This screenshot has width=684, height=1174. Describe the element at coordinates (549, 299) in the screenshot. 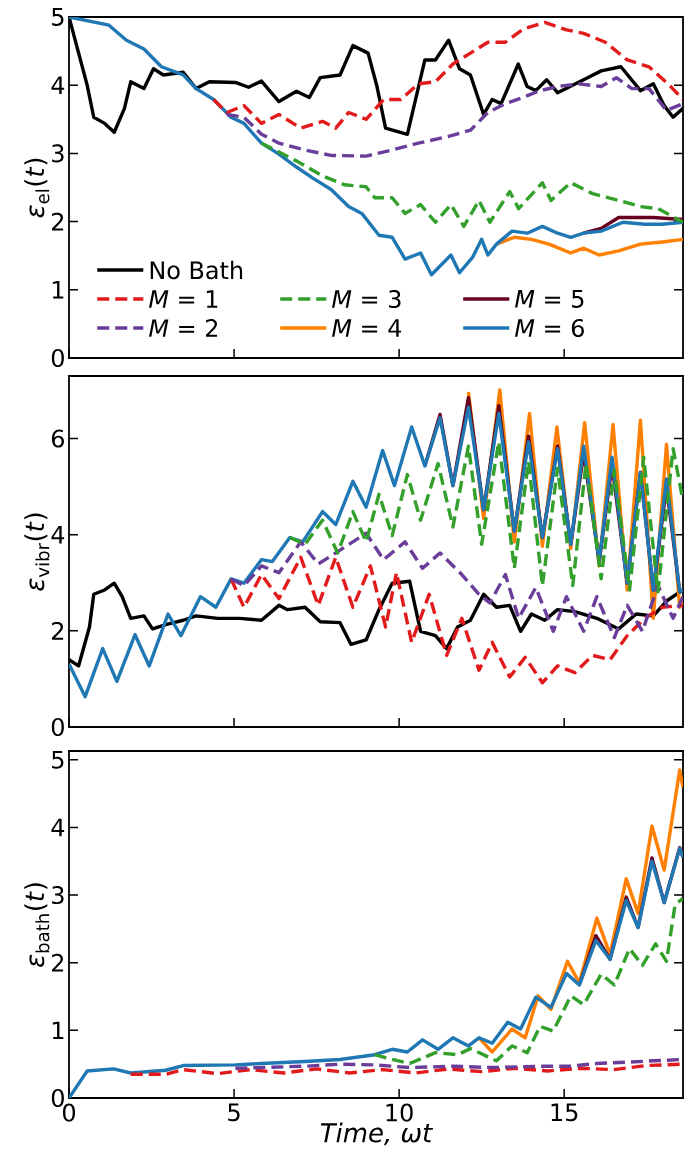

I see `legend-label: M = 5` at that location.